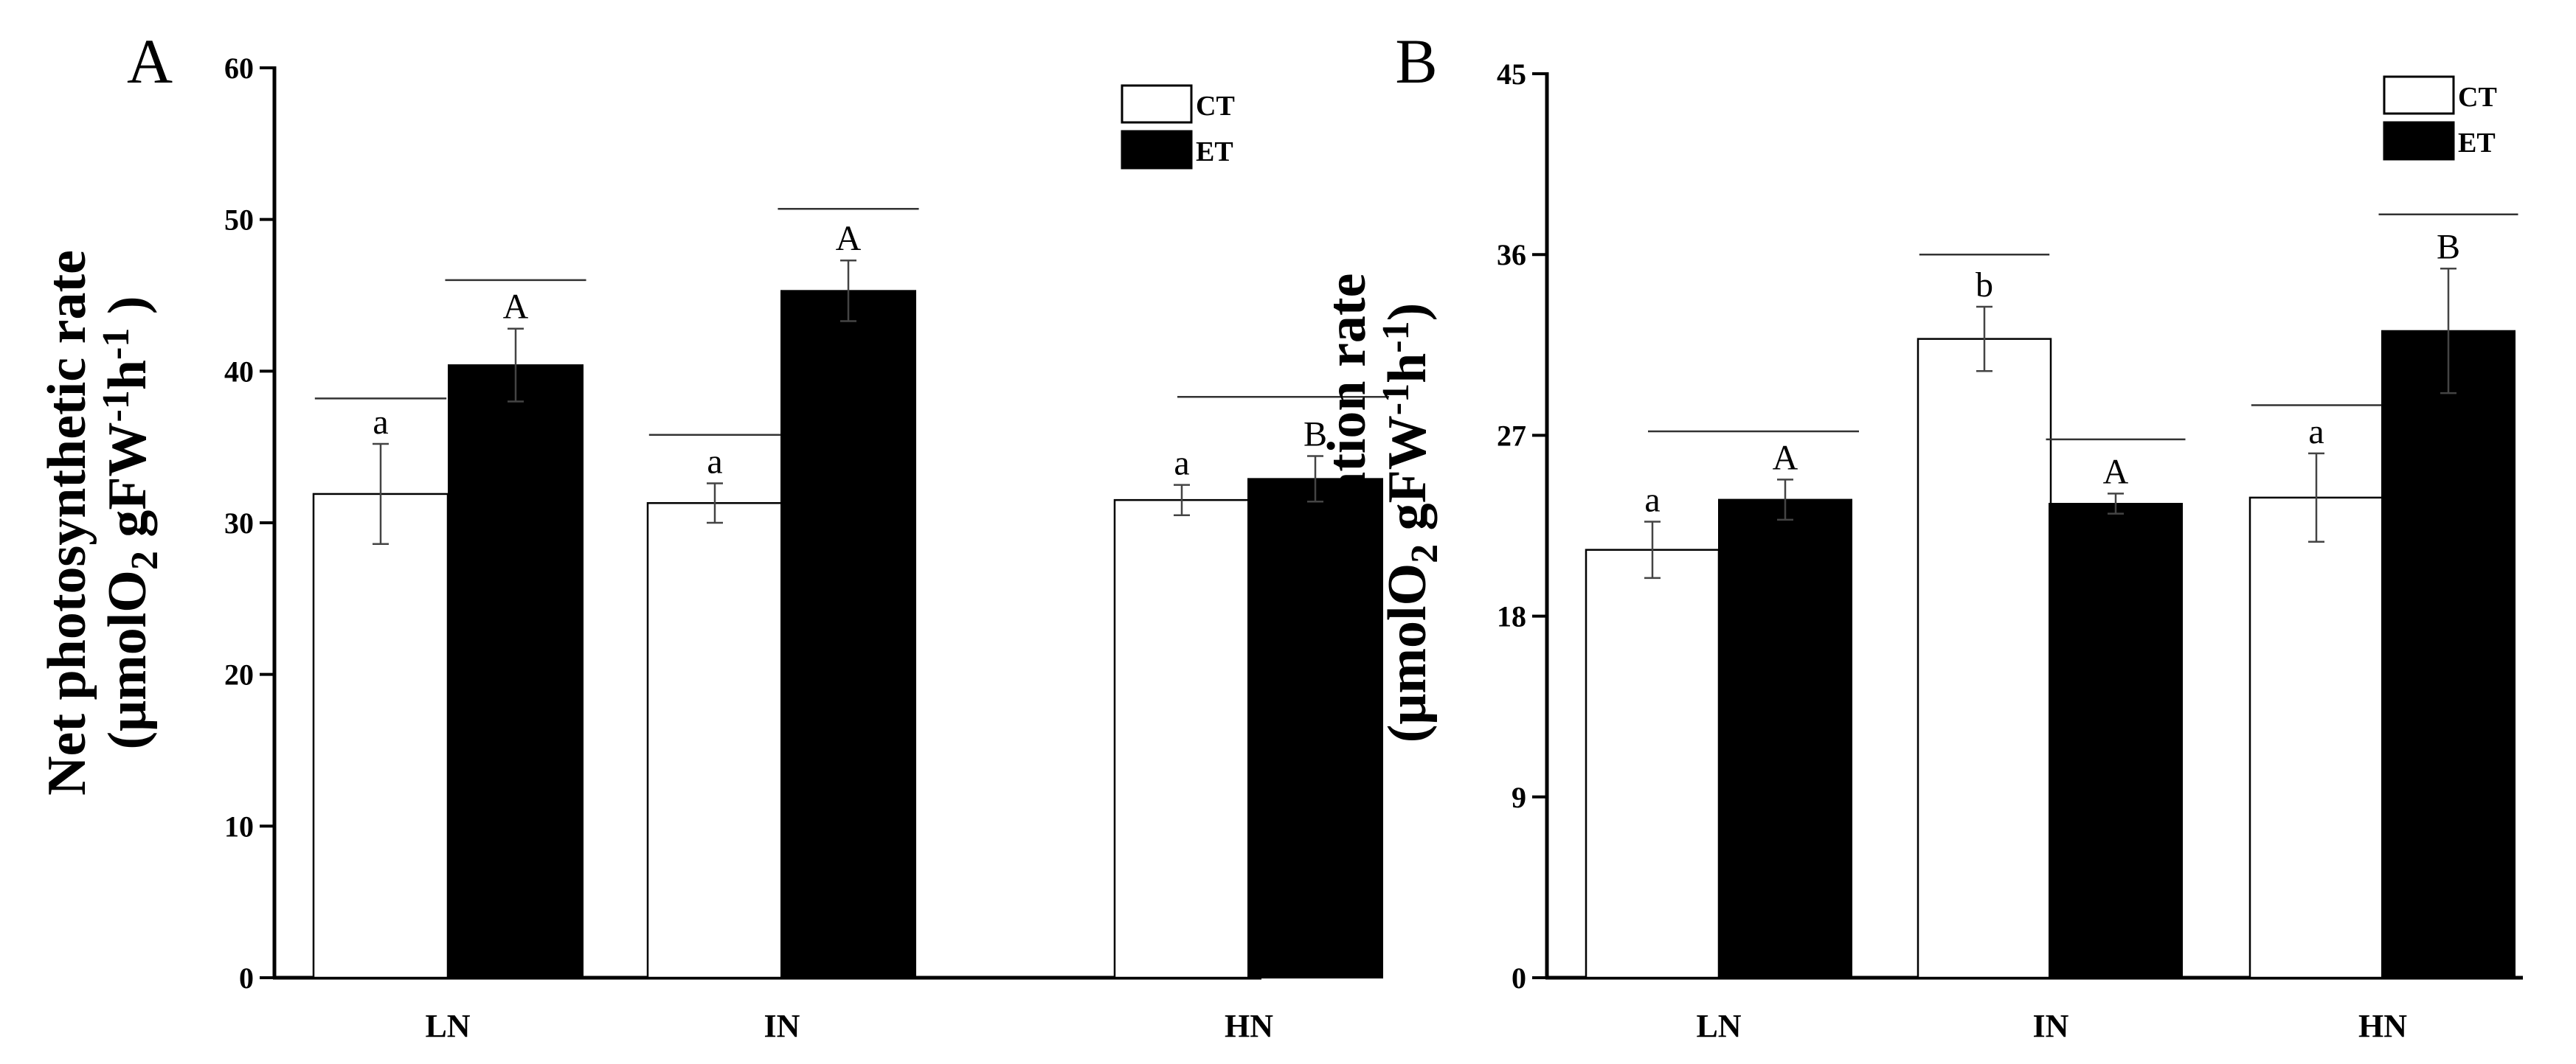 The image size is (2576, 1064). What do you see at coordinates (1985, 285) in the screenshot?
I see `significance-letter: b` at bounding box center [1985, 285].